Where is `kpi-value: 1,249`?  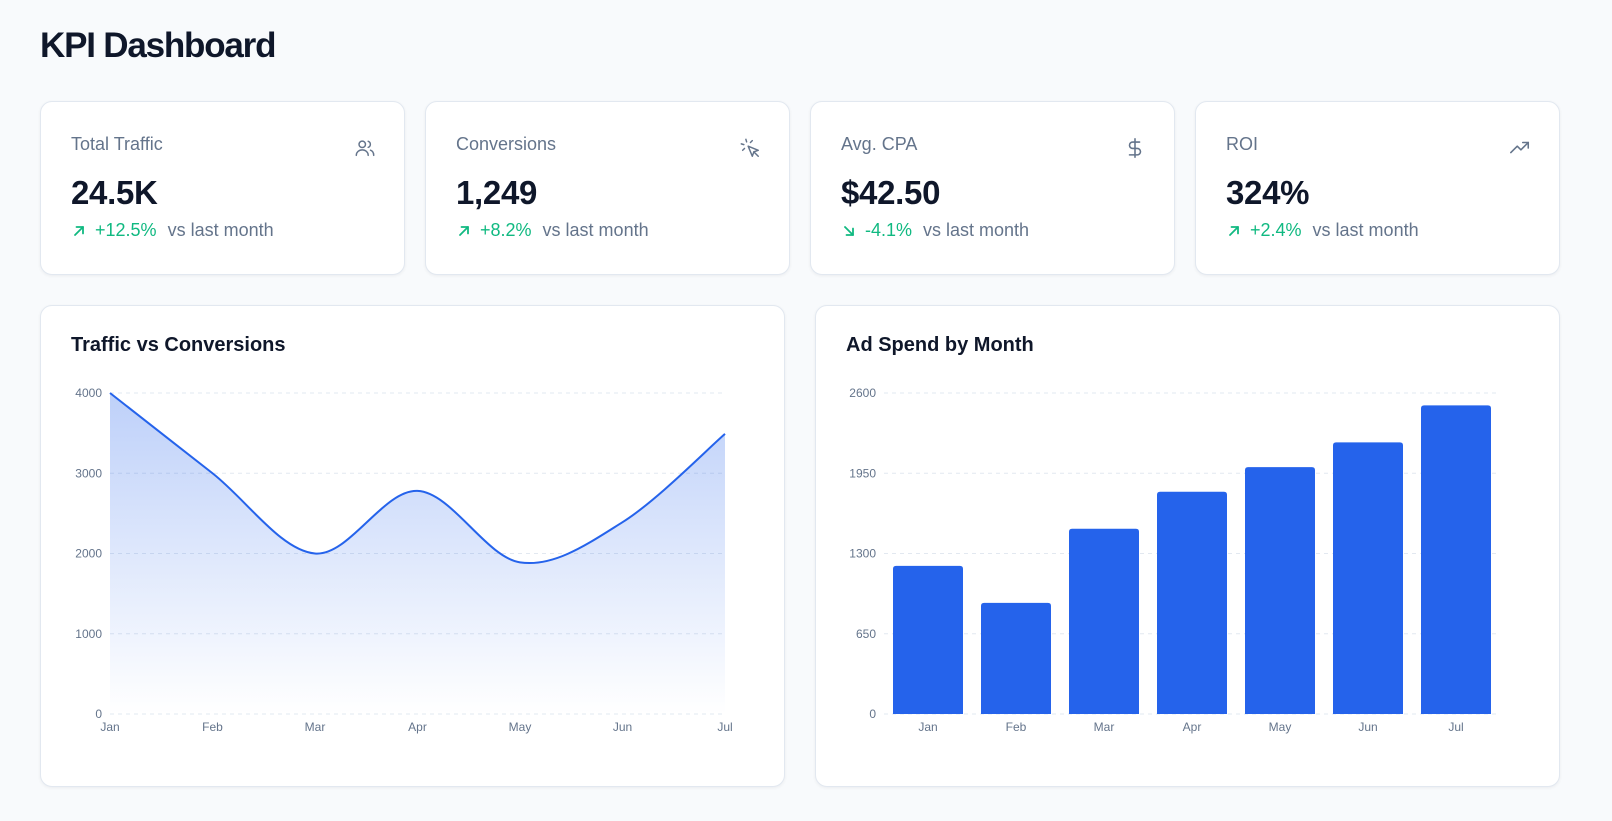
kpi-value: 1,249 is located at coordinates (497, 192).